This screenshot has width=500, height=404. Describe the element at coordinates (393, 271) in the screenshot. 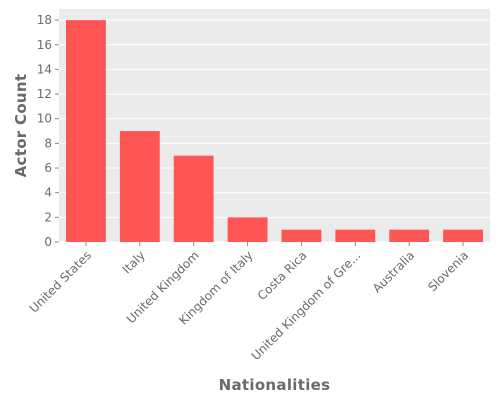

I see `x-tick-label: Australia` at that location.